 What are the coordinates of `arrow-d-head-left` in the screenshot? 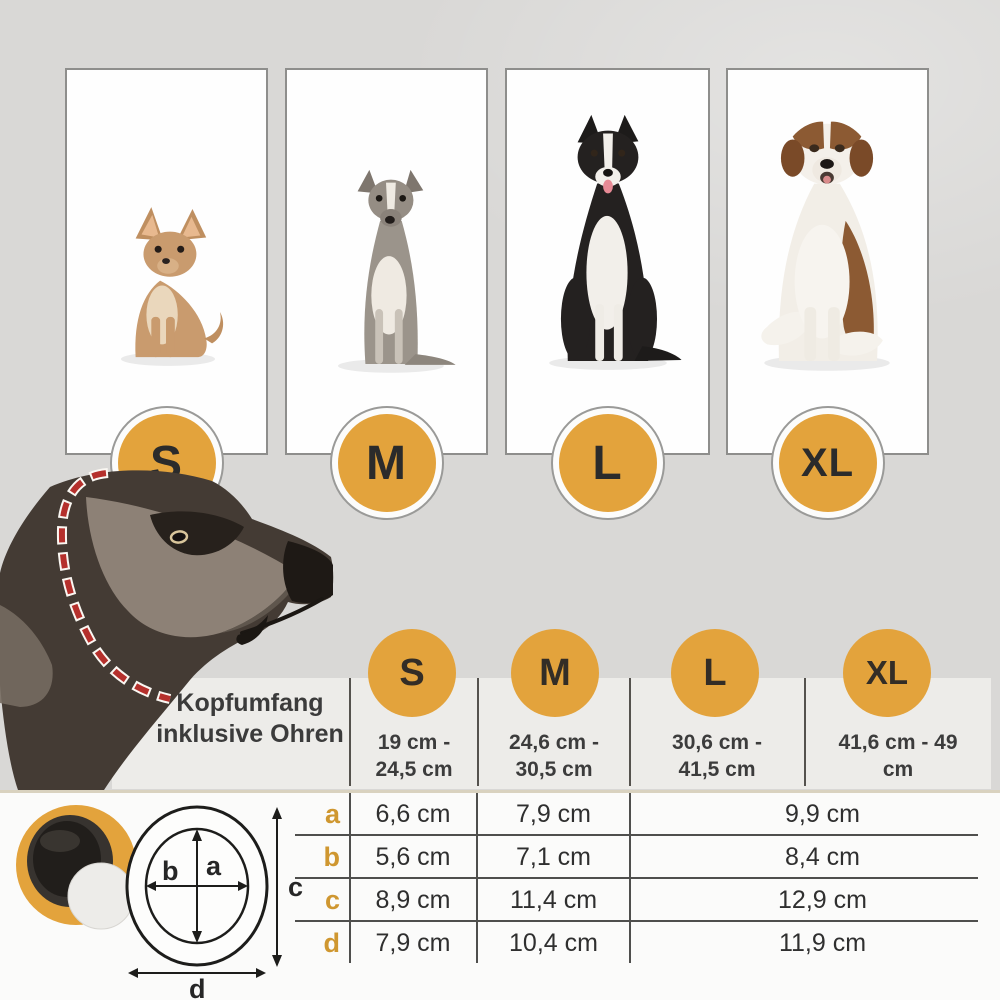 It's located at (133, 973).